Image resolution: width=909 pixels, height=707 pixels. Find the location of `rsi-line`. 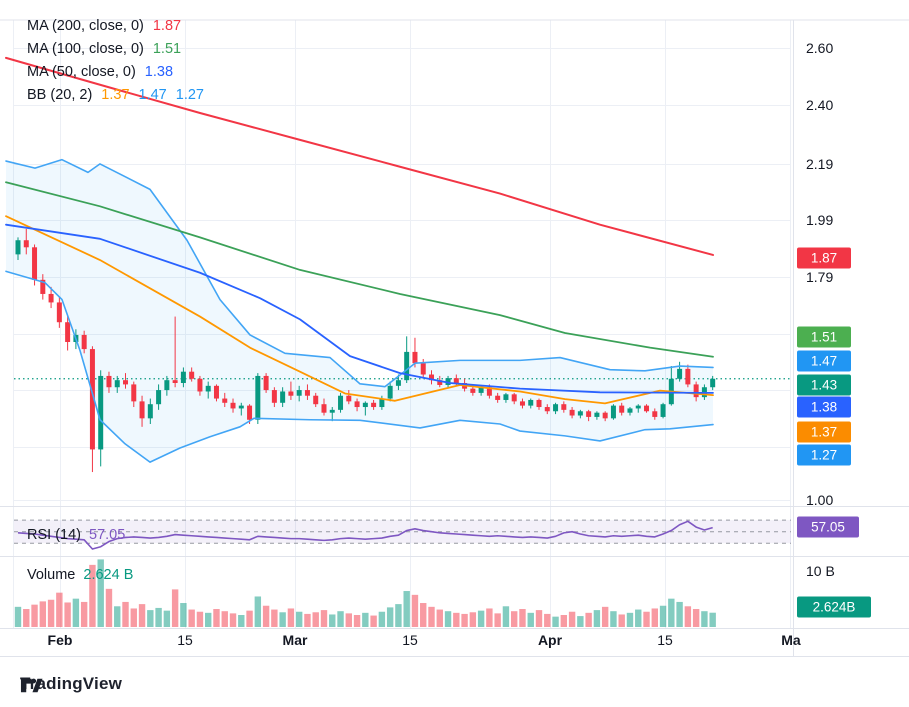

rsi-line is located at coordinates (365, 535).